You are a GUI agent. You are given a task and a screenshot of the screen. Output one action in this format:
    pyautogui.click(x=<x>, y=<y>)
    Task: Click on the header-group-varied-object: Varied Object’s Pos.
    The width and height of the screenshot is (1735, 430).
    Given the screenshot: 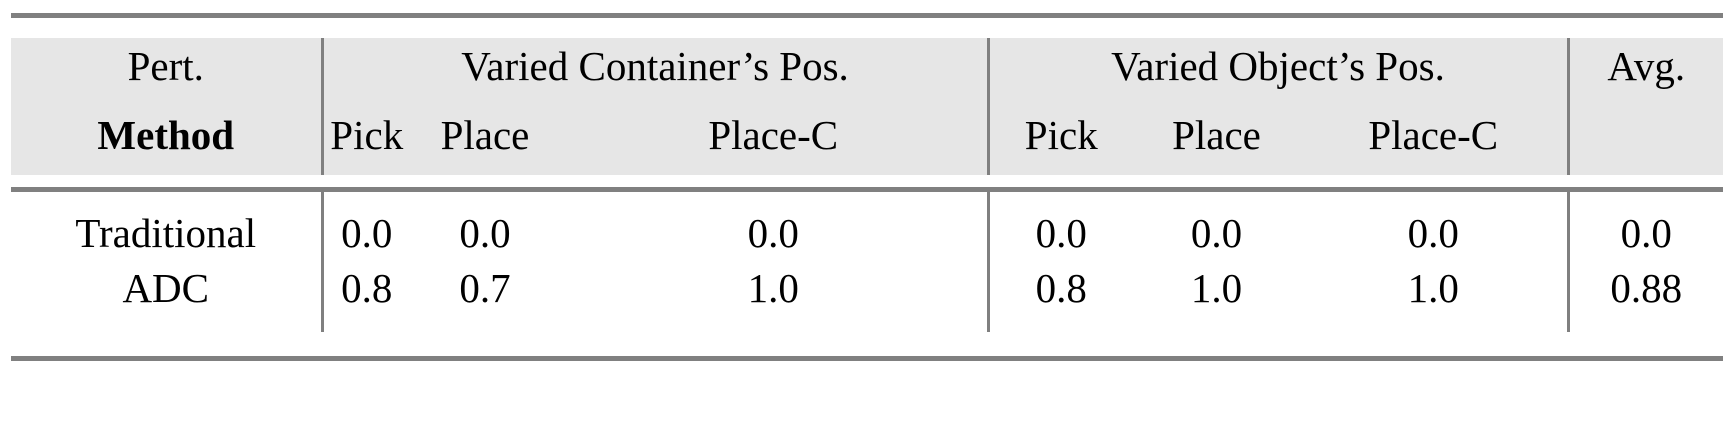 What is the action you would take?
    pyautogui.click(x=1277, y=66)
    